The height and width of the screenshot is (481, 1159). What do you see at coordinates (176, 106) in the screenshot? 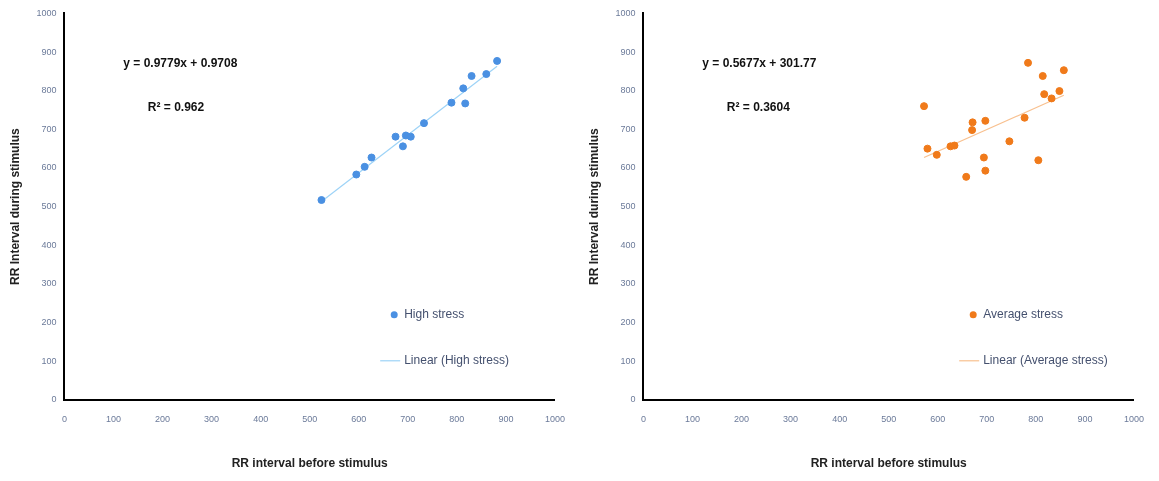
I see `annotation: R² = 0.962` at bounding box center [176, 106].